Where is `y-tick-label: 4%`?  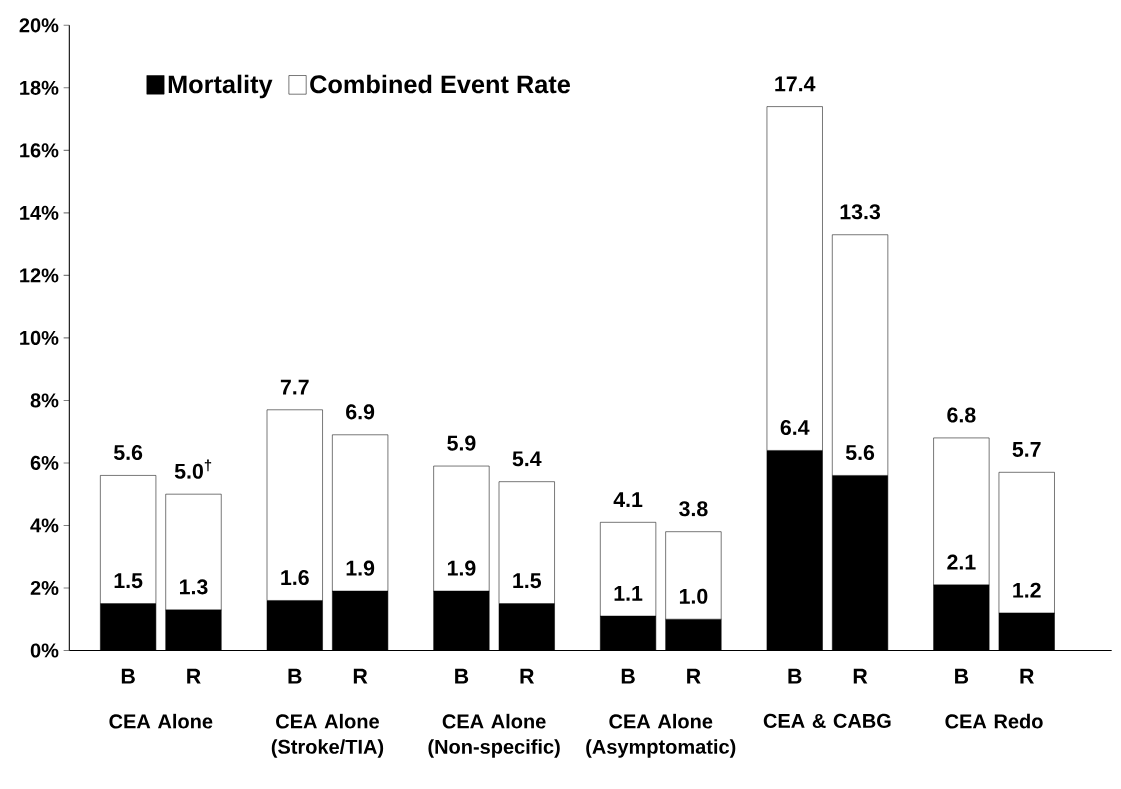
y-tick-label: 4% is located at coordinates (44, 525).